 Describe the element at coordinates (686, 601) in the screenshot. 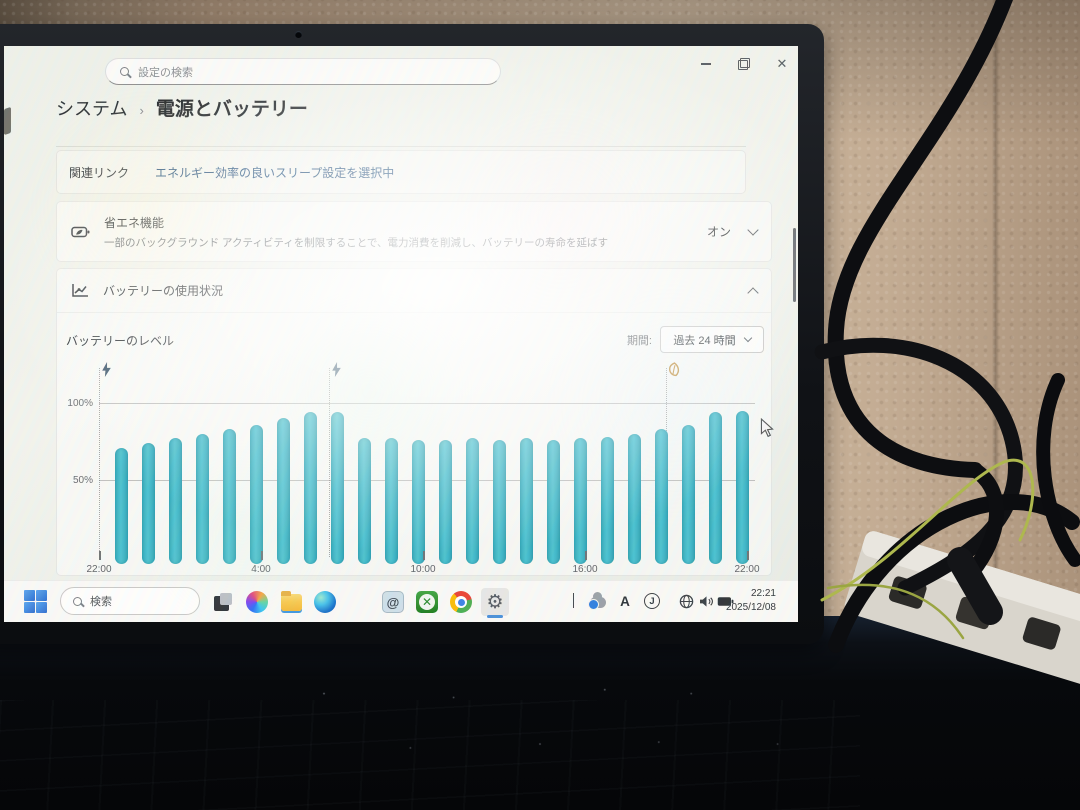

I see `network-globe-icon` at that location.